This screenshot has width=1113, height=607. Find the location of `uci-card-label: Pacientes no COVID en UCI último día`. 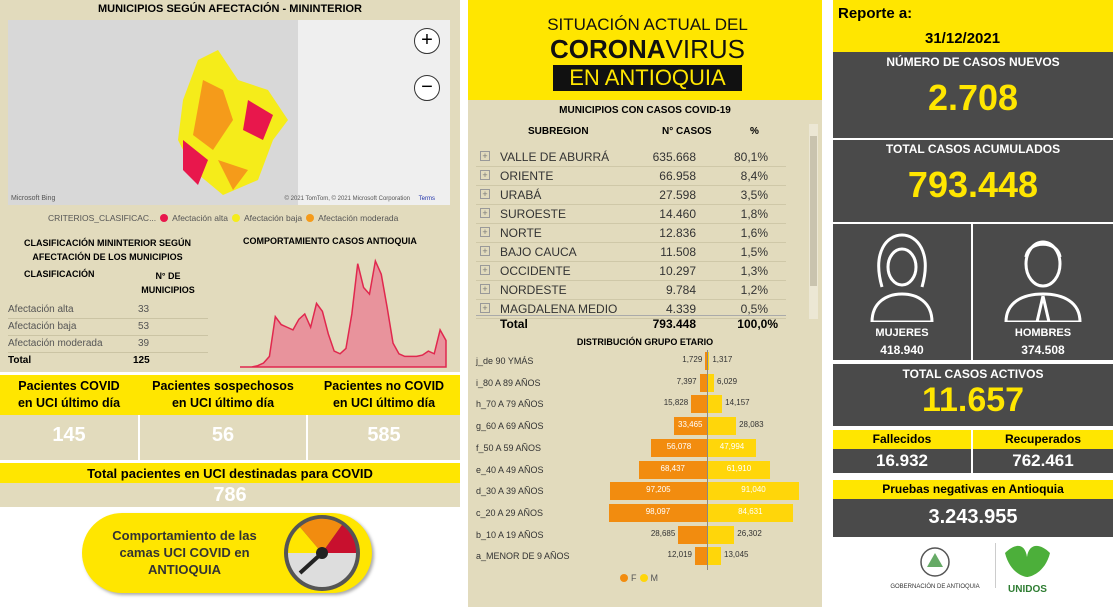

uci-card-label: Pacientes no COVID en UCI último día is located at coordinates (384, 395).